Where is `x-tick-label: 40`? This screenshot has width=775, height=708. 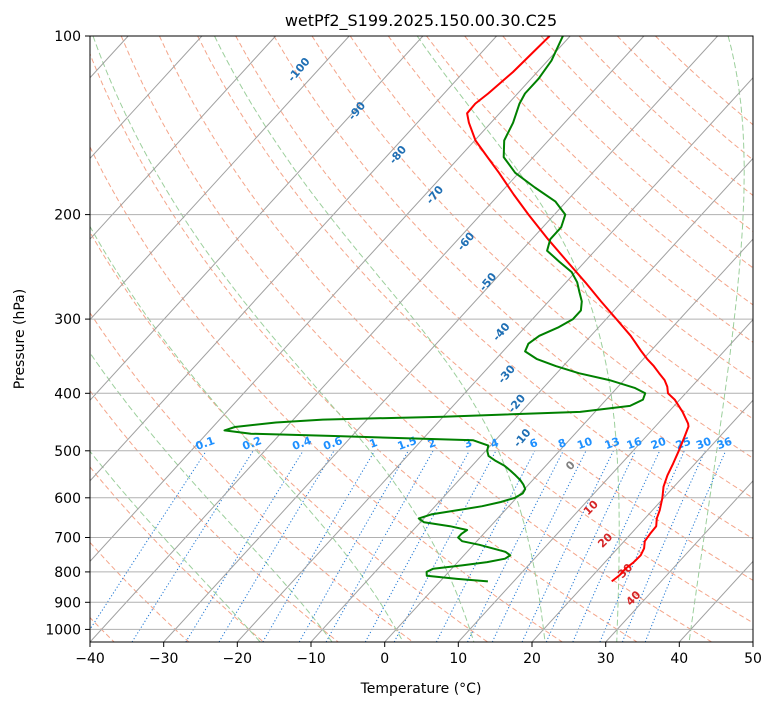
x-tick-label: 40 is located at coordinates (679, 659).